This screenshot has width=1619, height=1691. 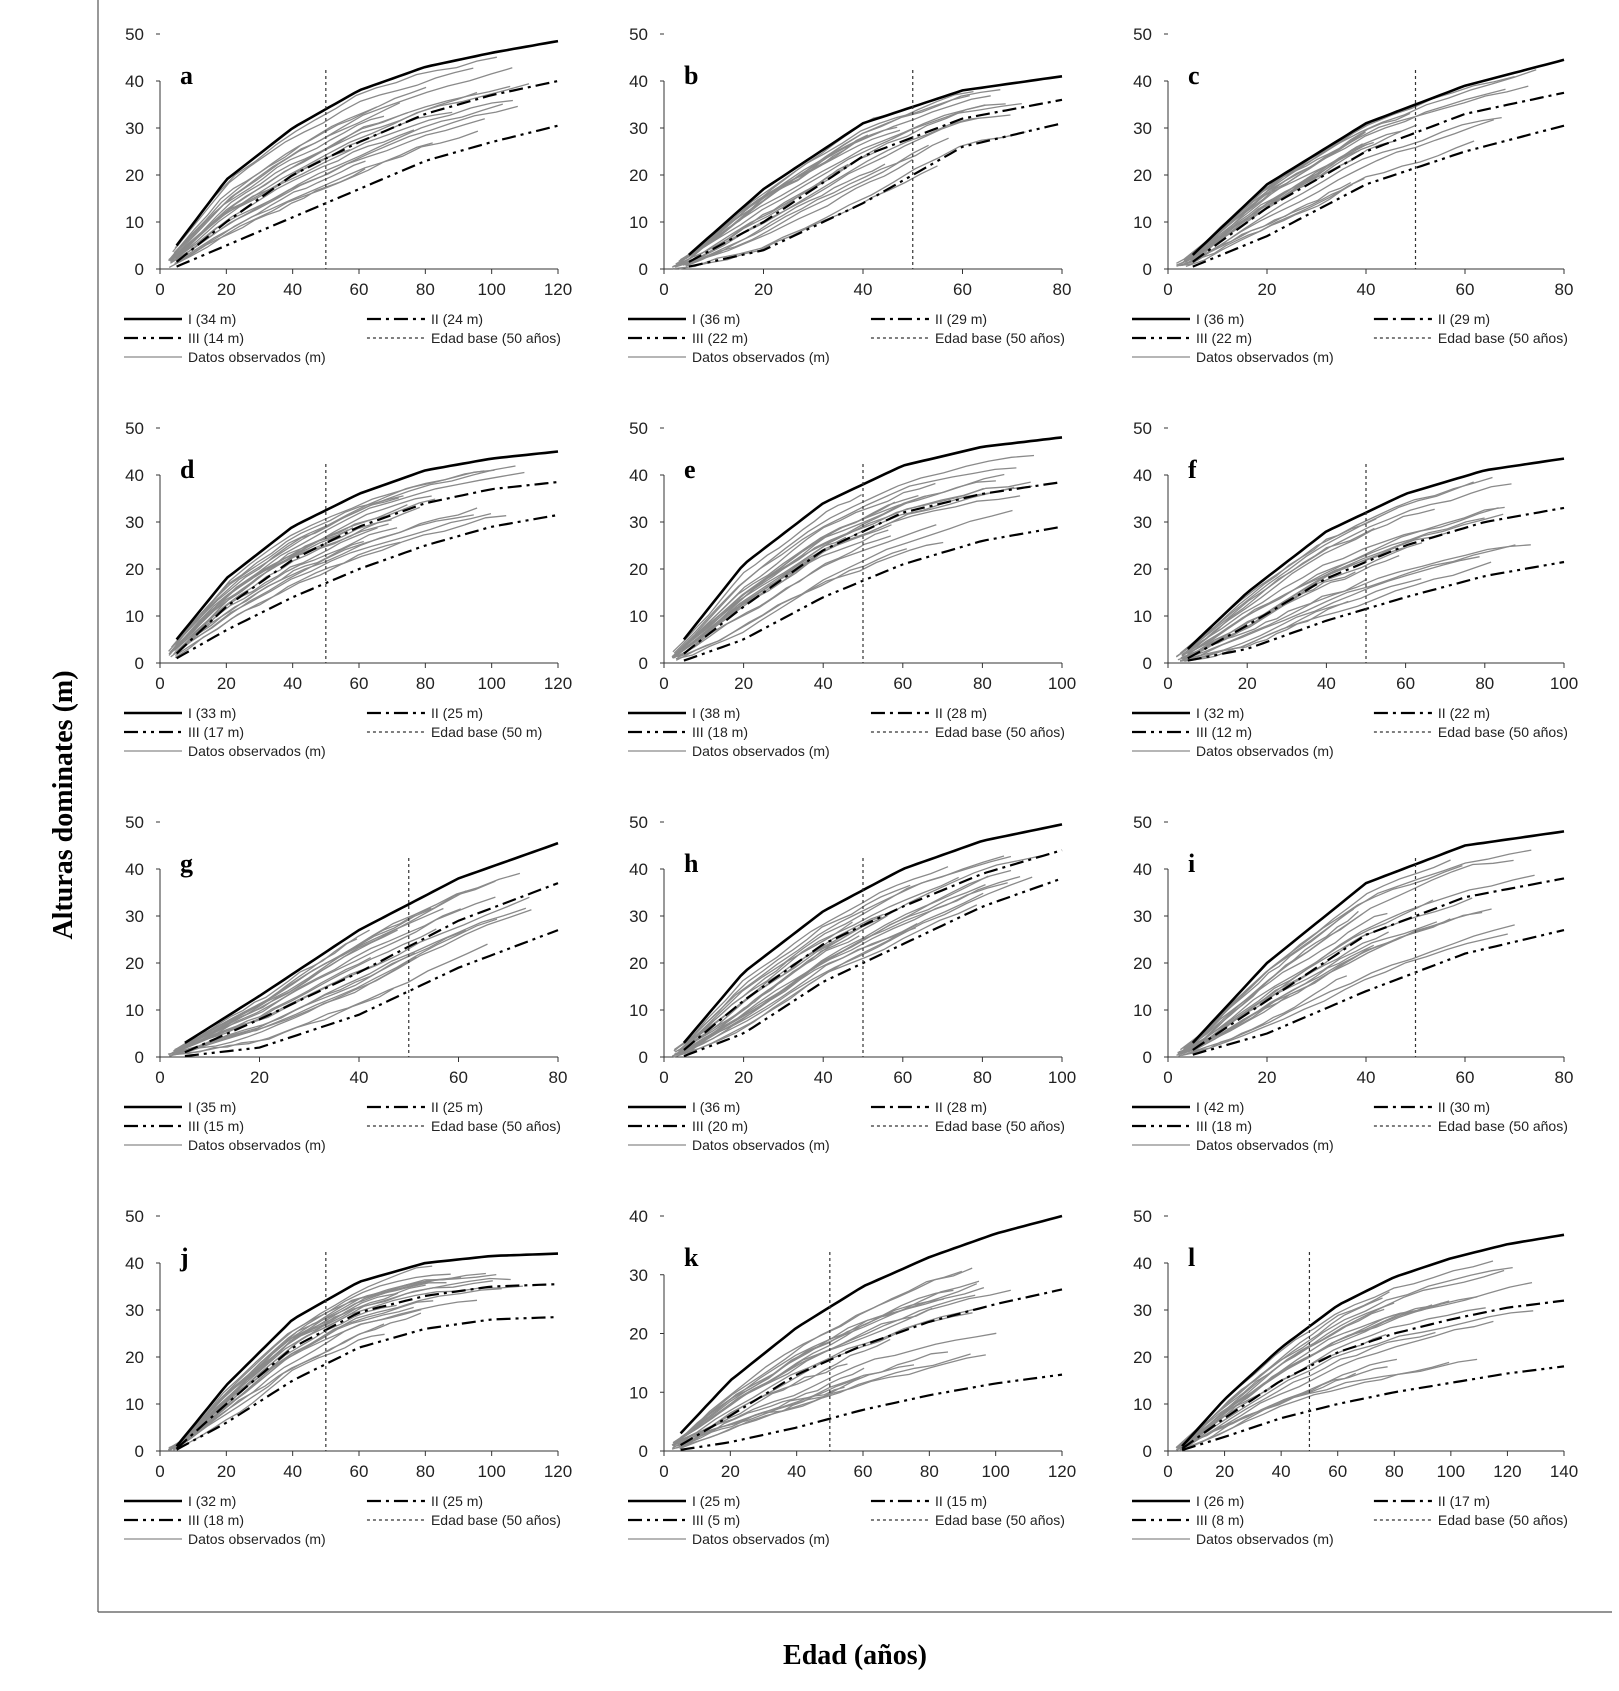 I want to click on x-tick-label: 100, so click(x=995, y=1471).